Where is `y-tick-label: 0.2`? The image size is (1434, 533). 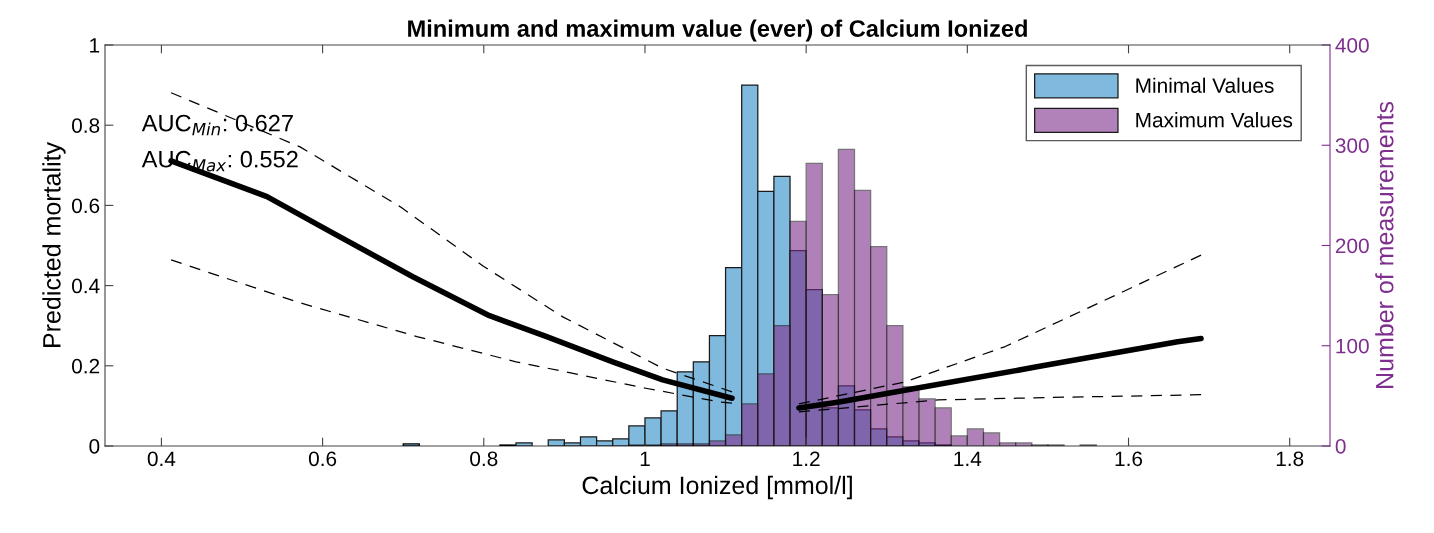
y-tick-label: 0.2 is located at coordinates (85, 366).